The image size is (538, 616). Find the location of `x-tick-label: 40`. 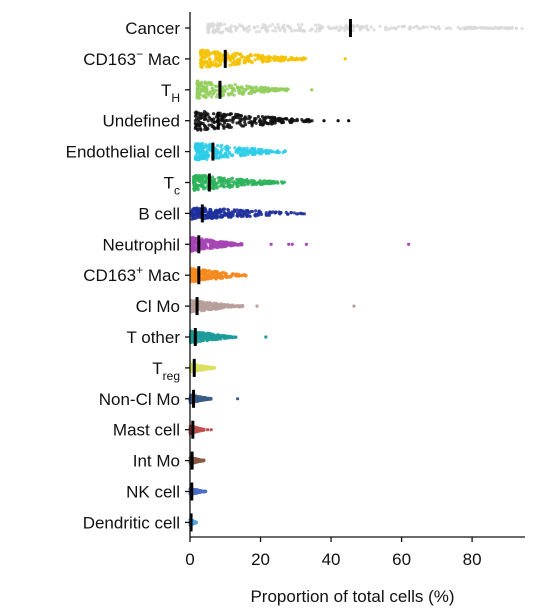

x-tick-label: 40 is located at coordinates (331, 559).